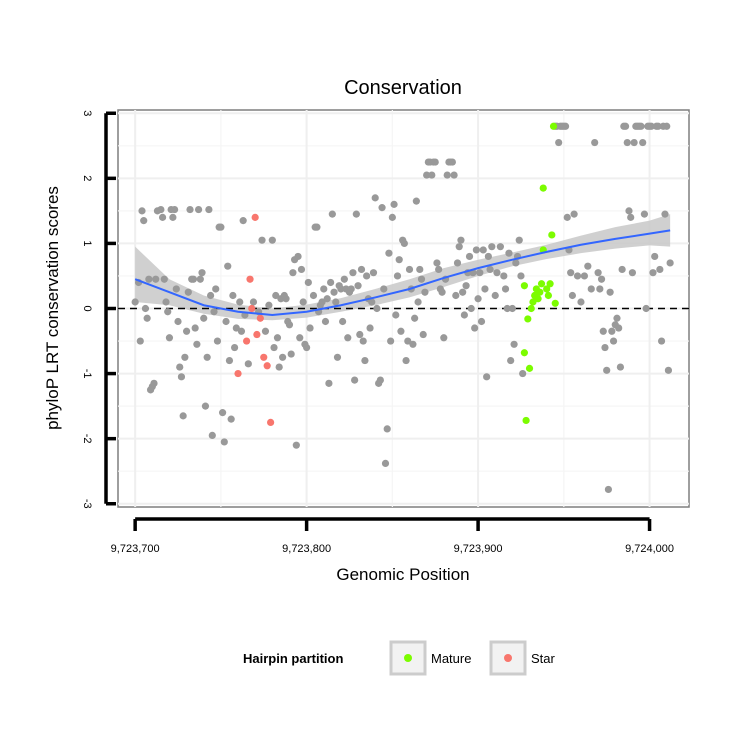 The height and width of the screenshot is (750, 750). What do you see at coordinates (293, 658) in the screenshot?
I see `legend-title: Hairpin partition` at bounding box center [293, 658].